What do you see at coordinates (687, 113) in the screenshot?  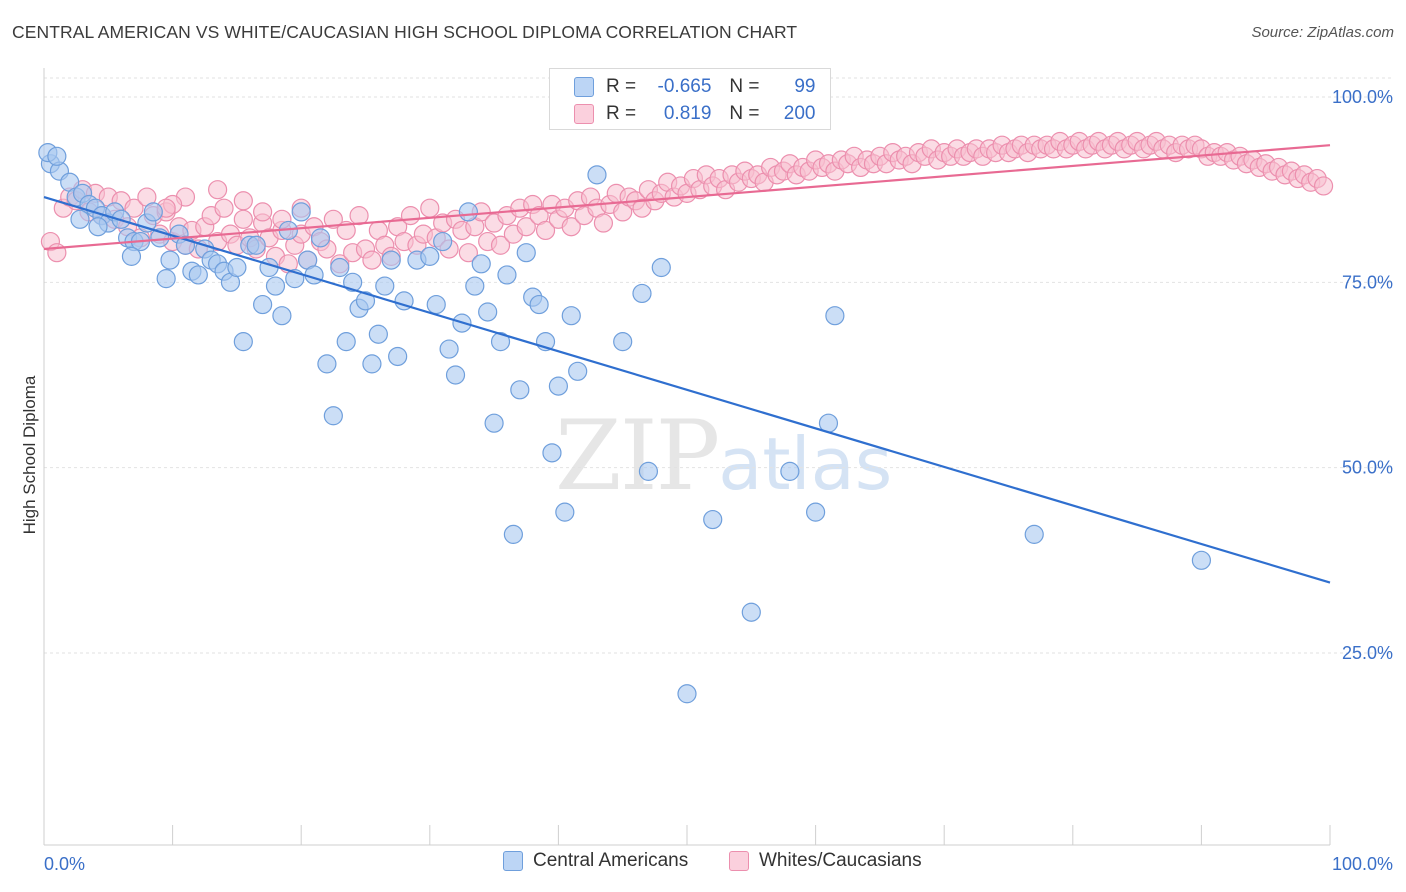 I see `r-value: 0.819` at bounding box center [687, 113].